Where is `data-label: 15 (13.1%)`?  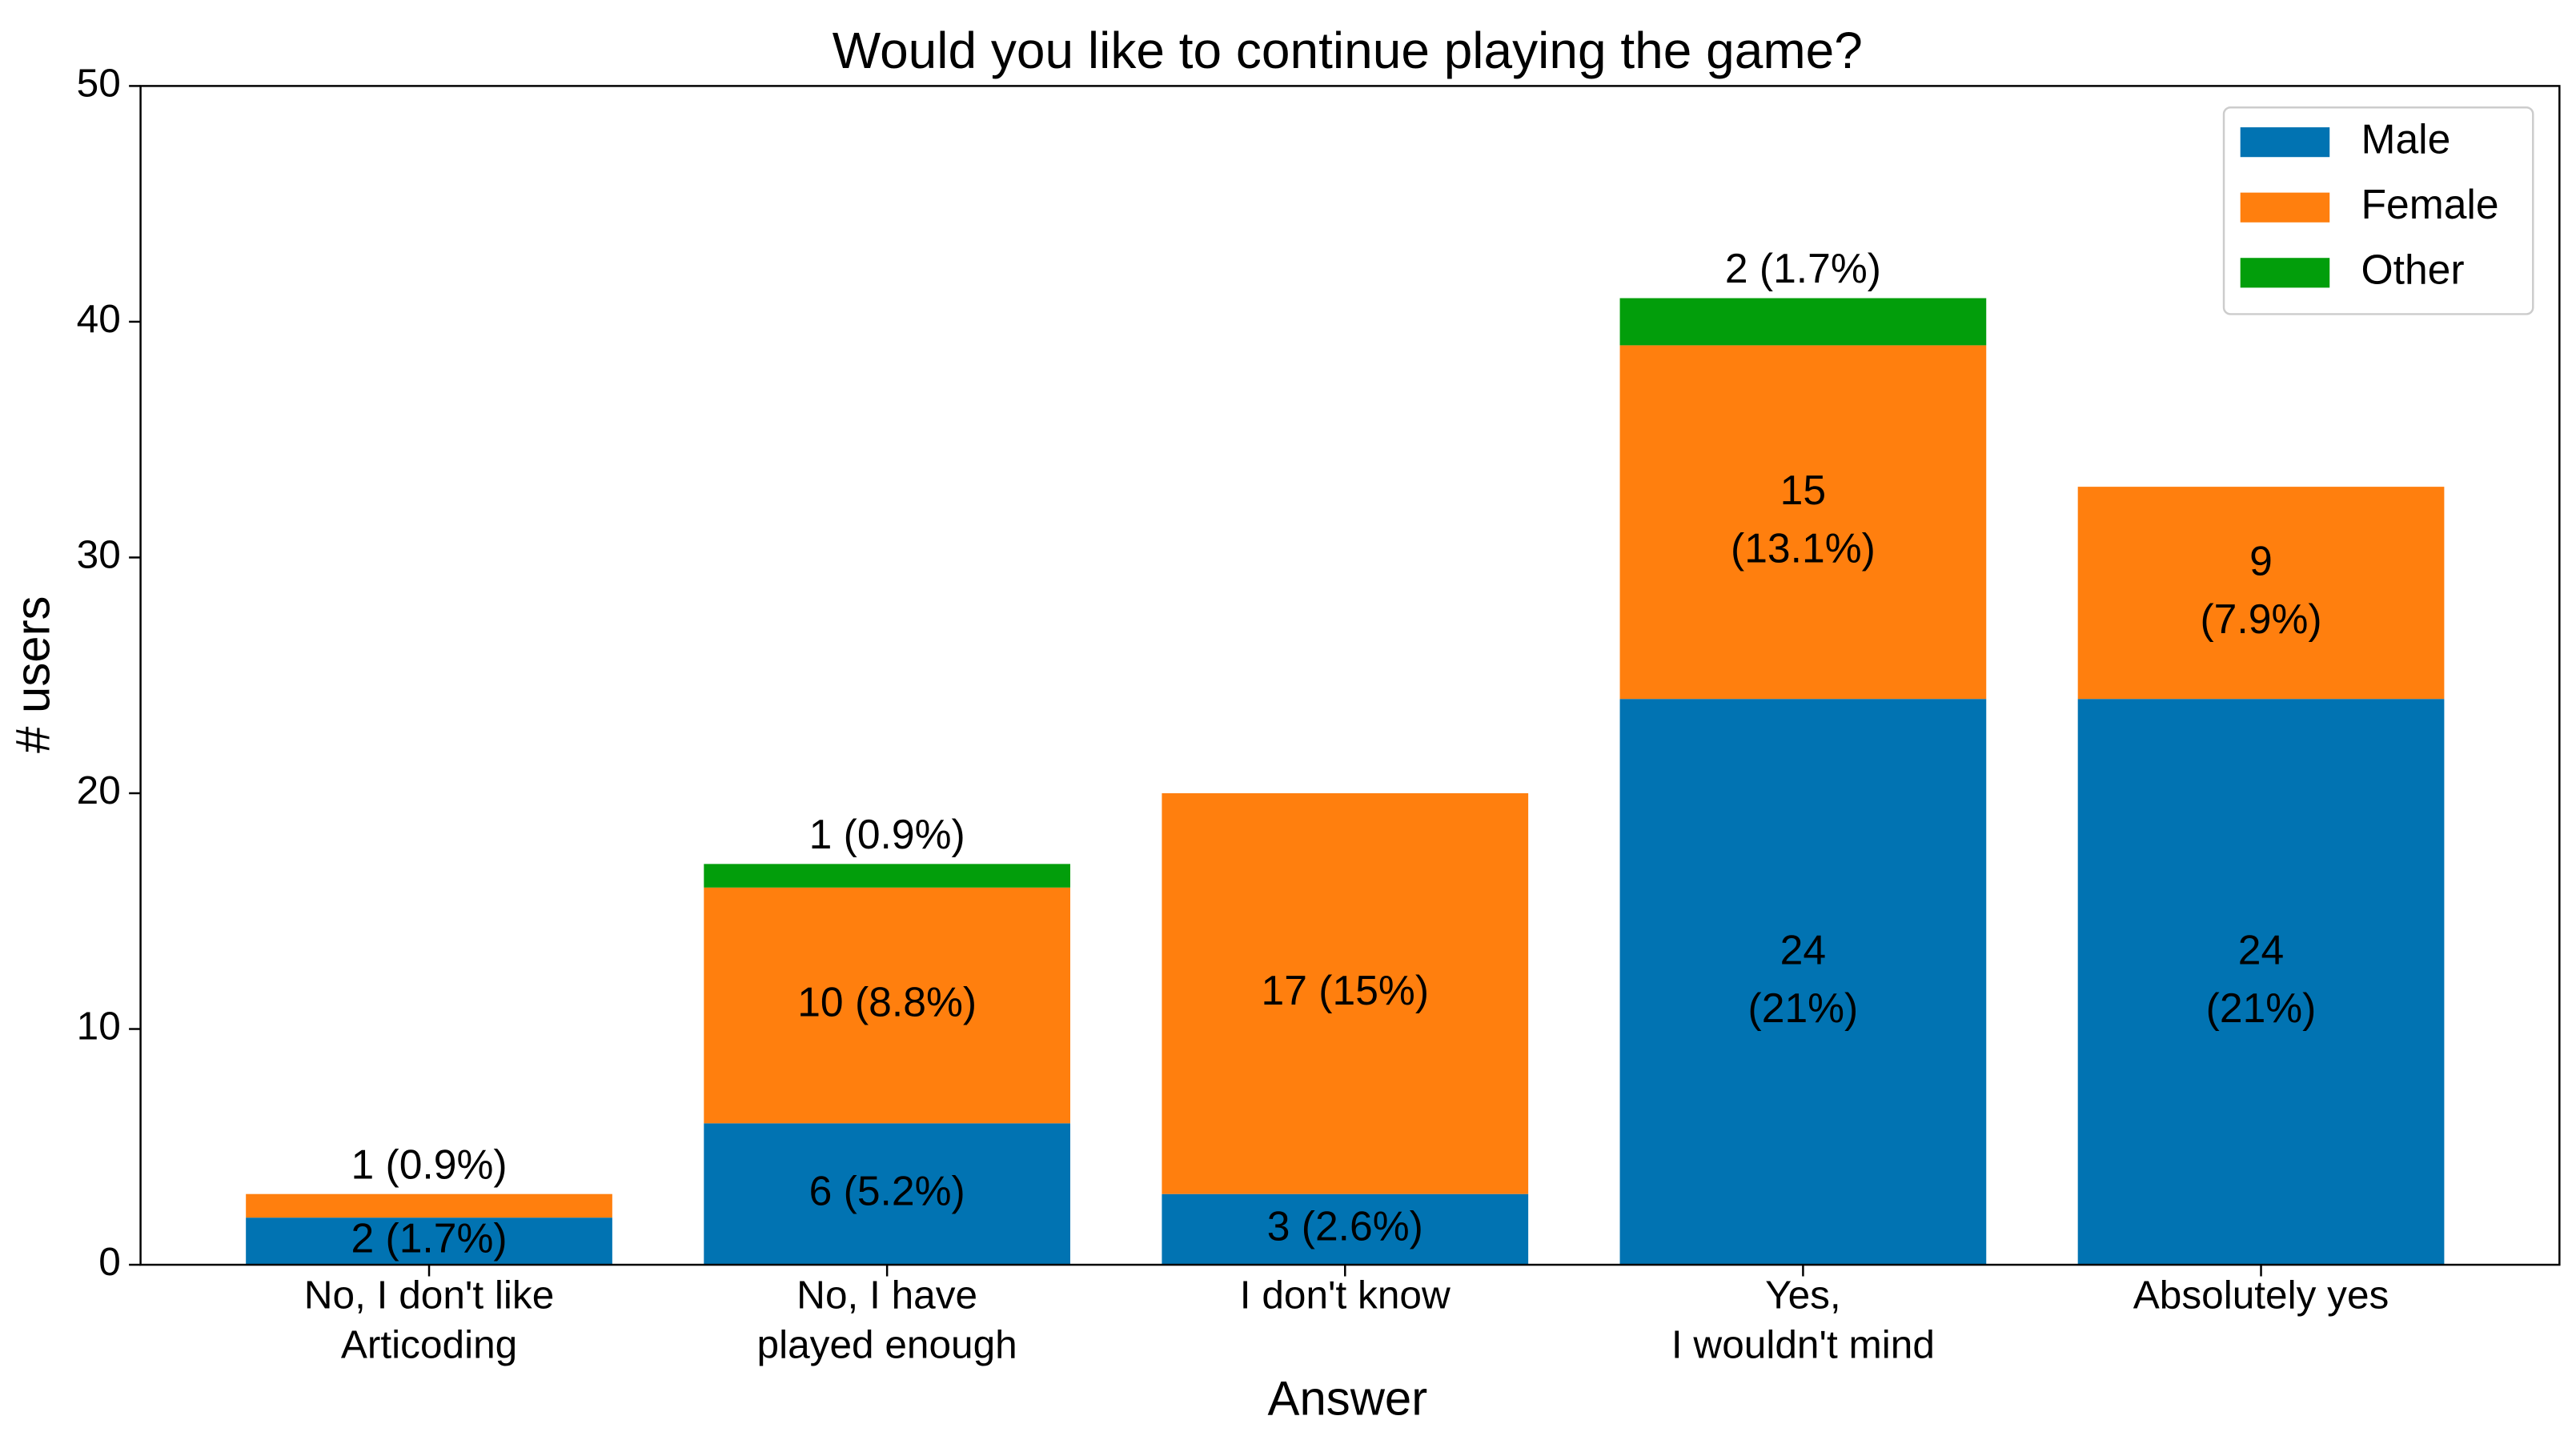 data-label: 15 (13.1%) is located at coordinates (1804, 519).